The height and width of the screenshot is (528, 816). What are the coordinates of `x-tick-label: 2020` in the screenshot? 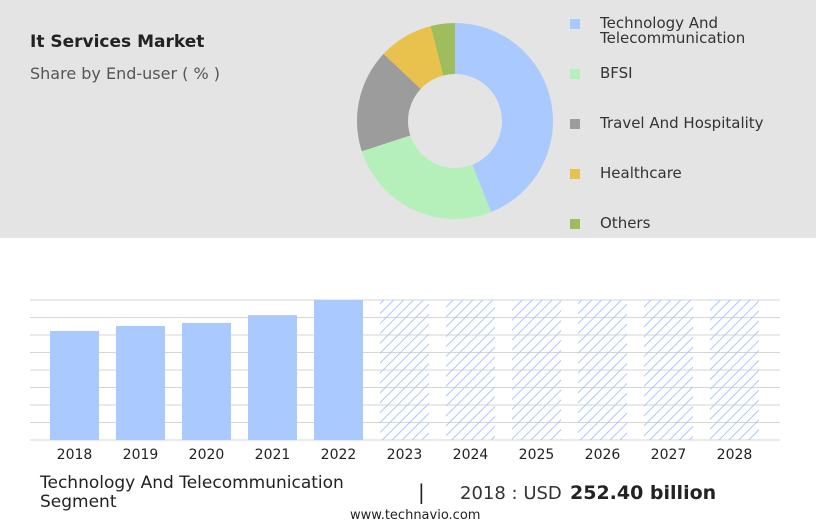 It's located at (207, 455).